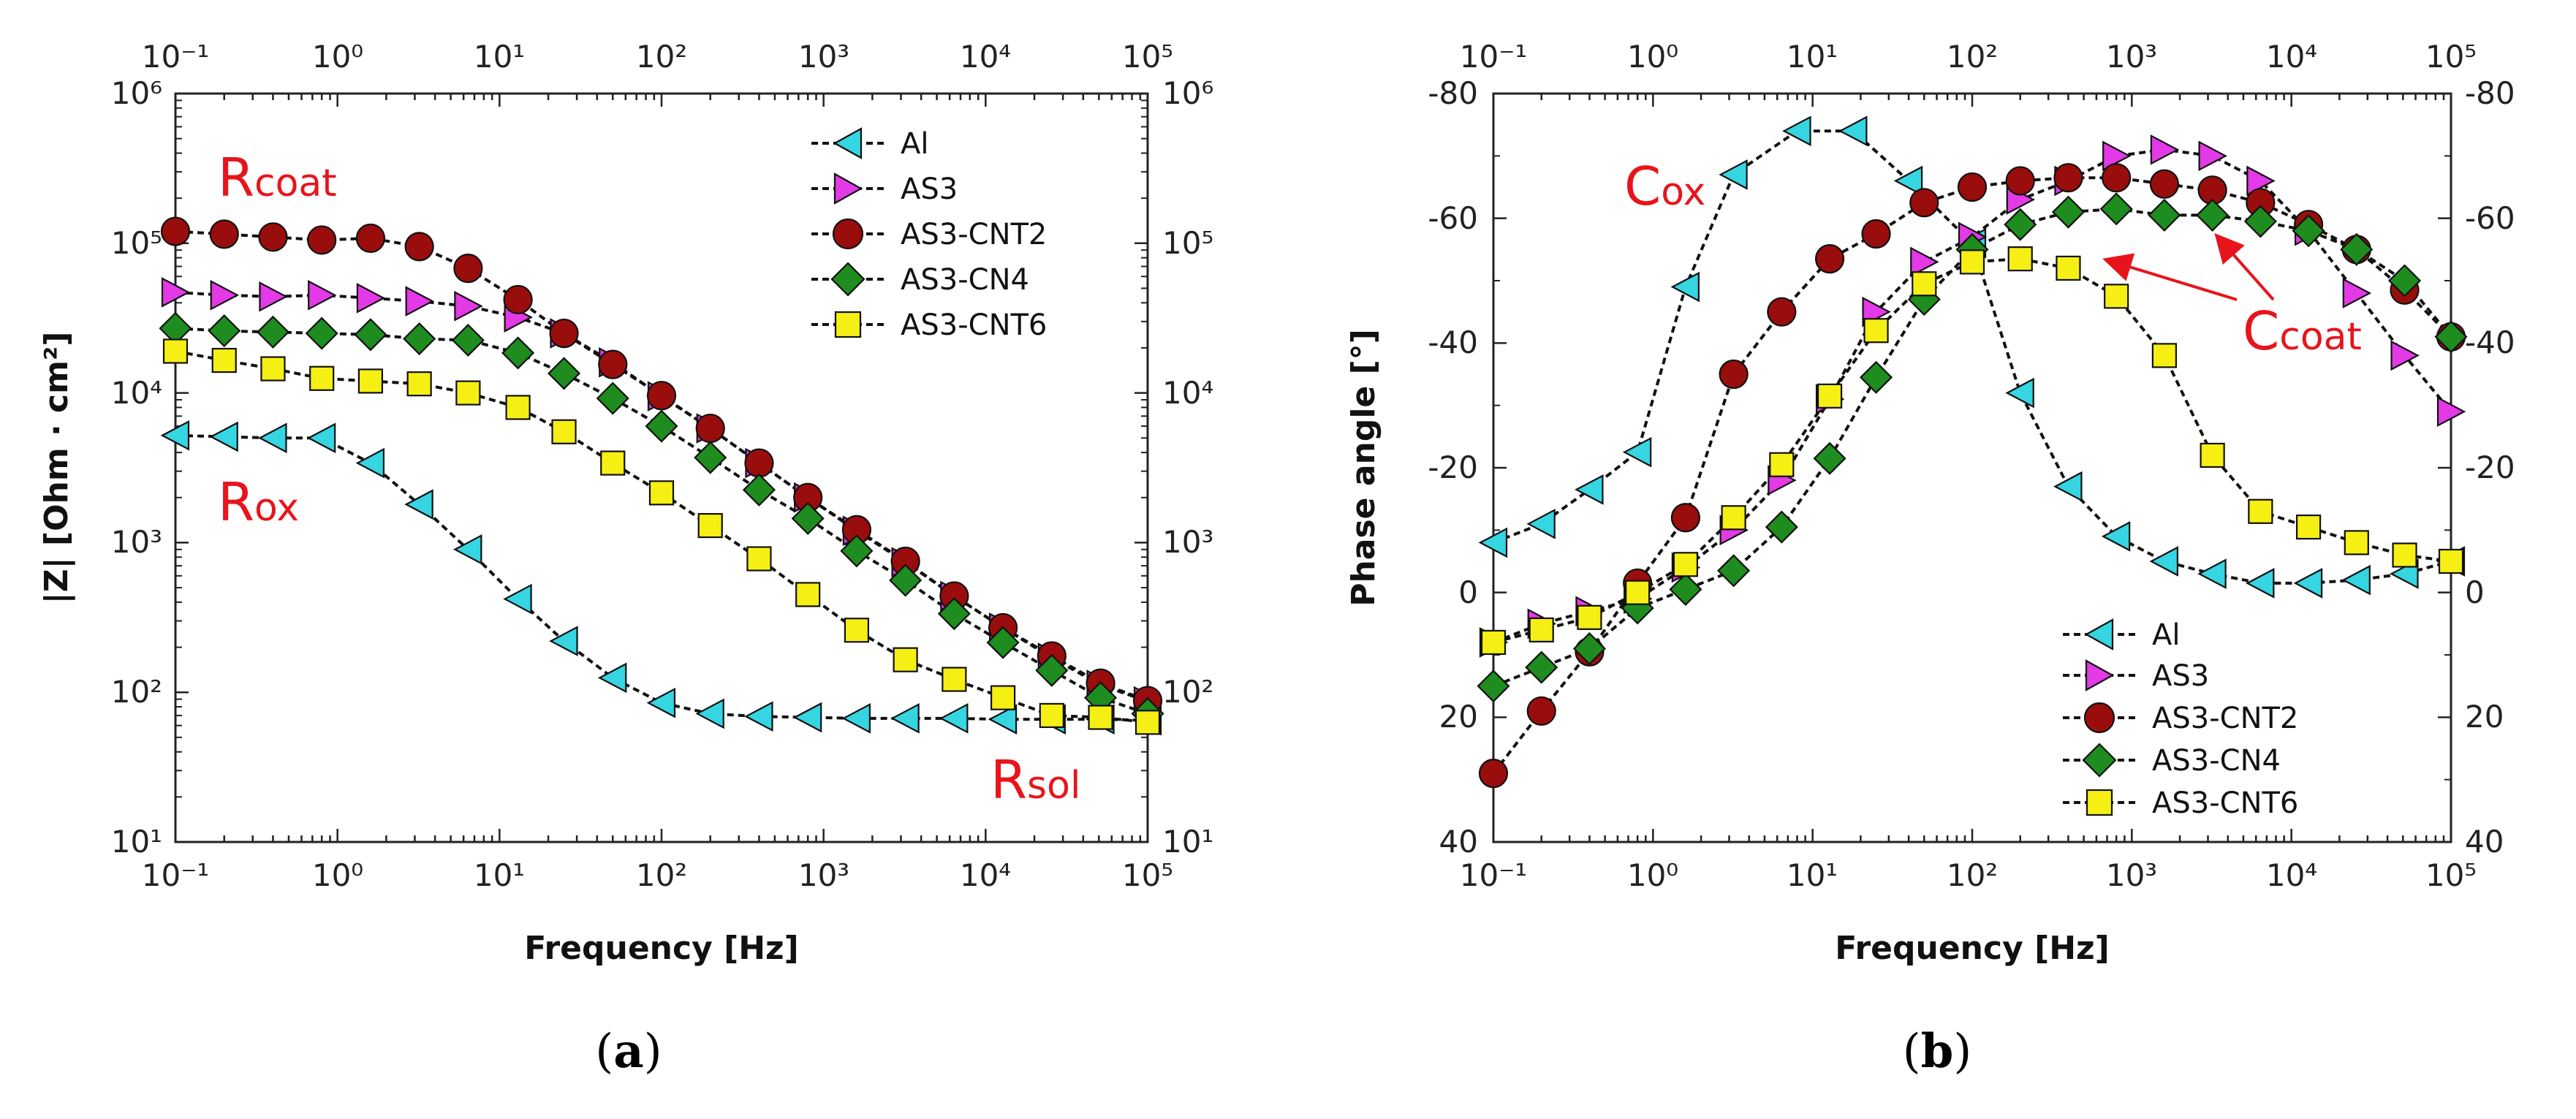 Image resolution: width=2576 pixels, height=1119 pixels. What do you see at coordinates (985, 57) in the screenshot?
I see `a-xtick-top: 10⁴` at bounding box center [985, 57].